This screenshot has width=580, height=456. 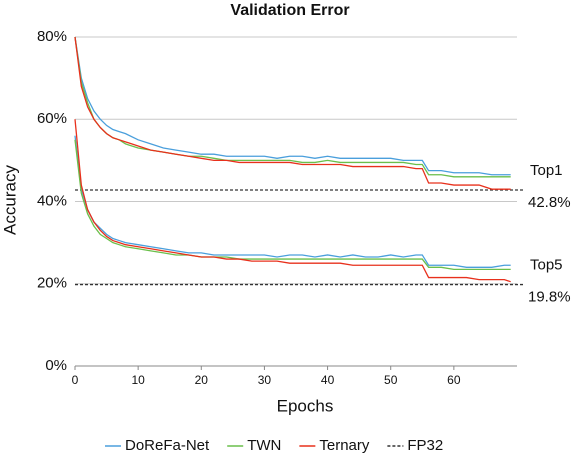 I want to click on legend-label: Ternary, so click(x=344, y=445).